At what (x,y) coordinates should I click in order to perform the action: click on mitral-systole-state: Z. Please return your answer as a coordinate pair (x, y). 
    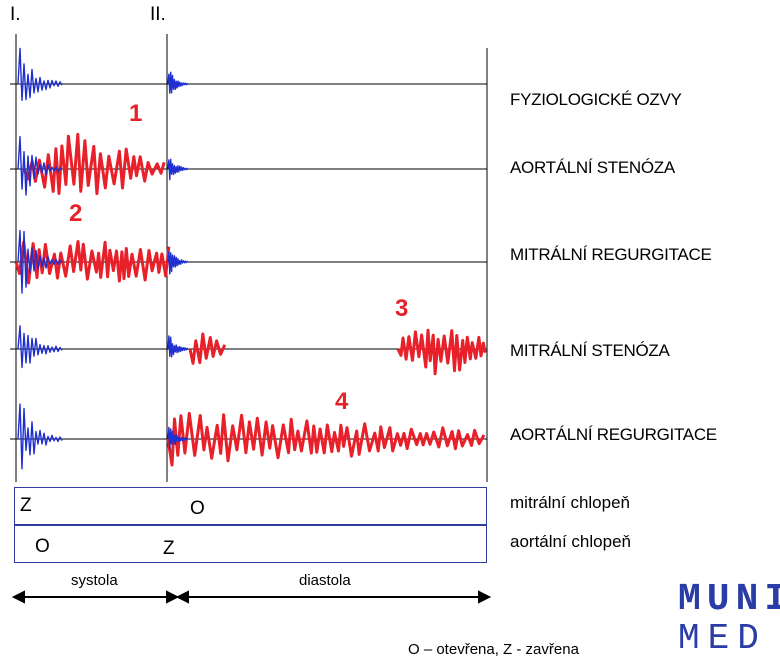
    Looking at the image, I should click on (26, 505).